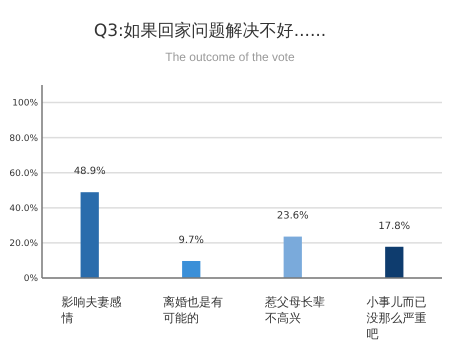  I want to click on y-tick-label: 40.0%, so click(23, 209).